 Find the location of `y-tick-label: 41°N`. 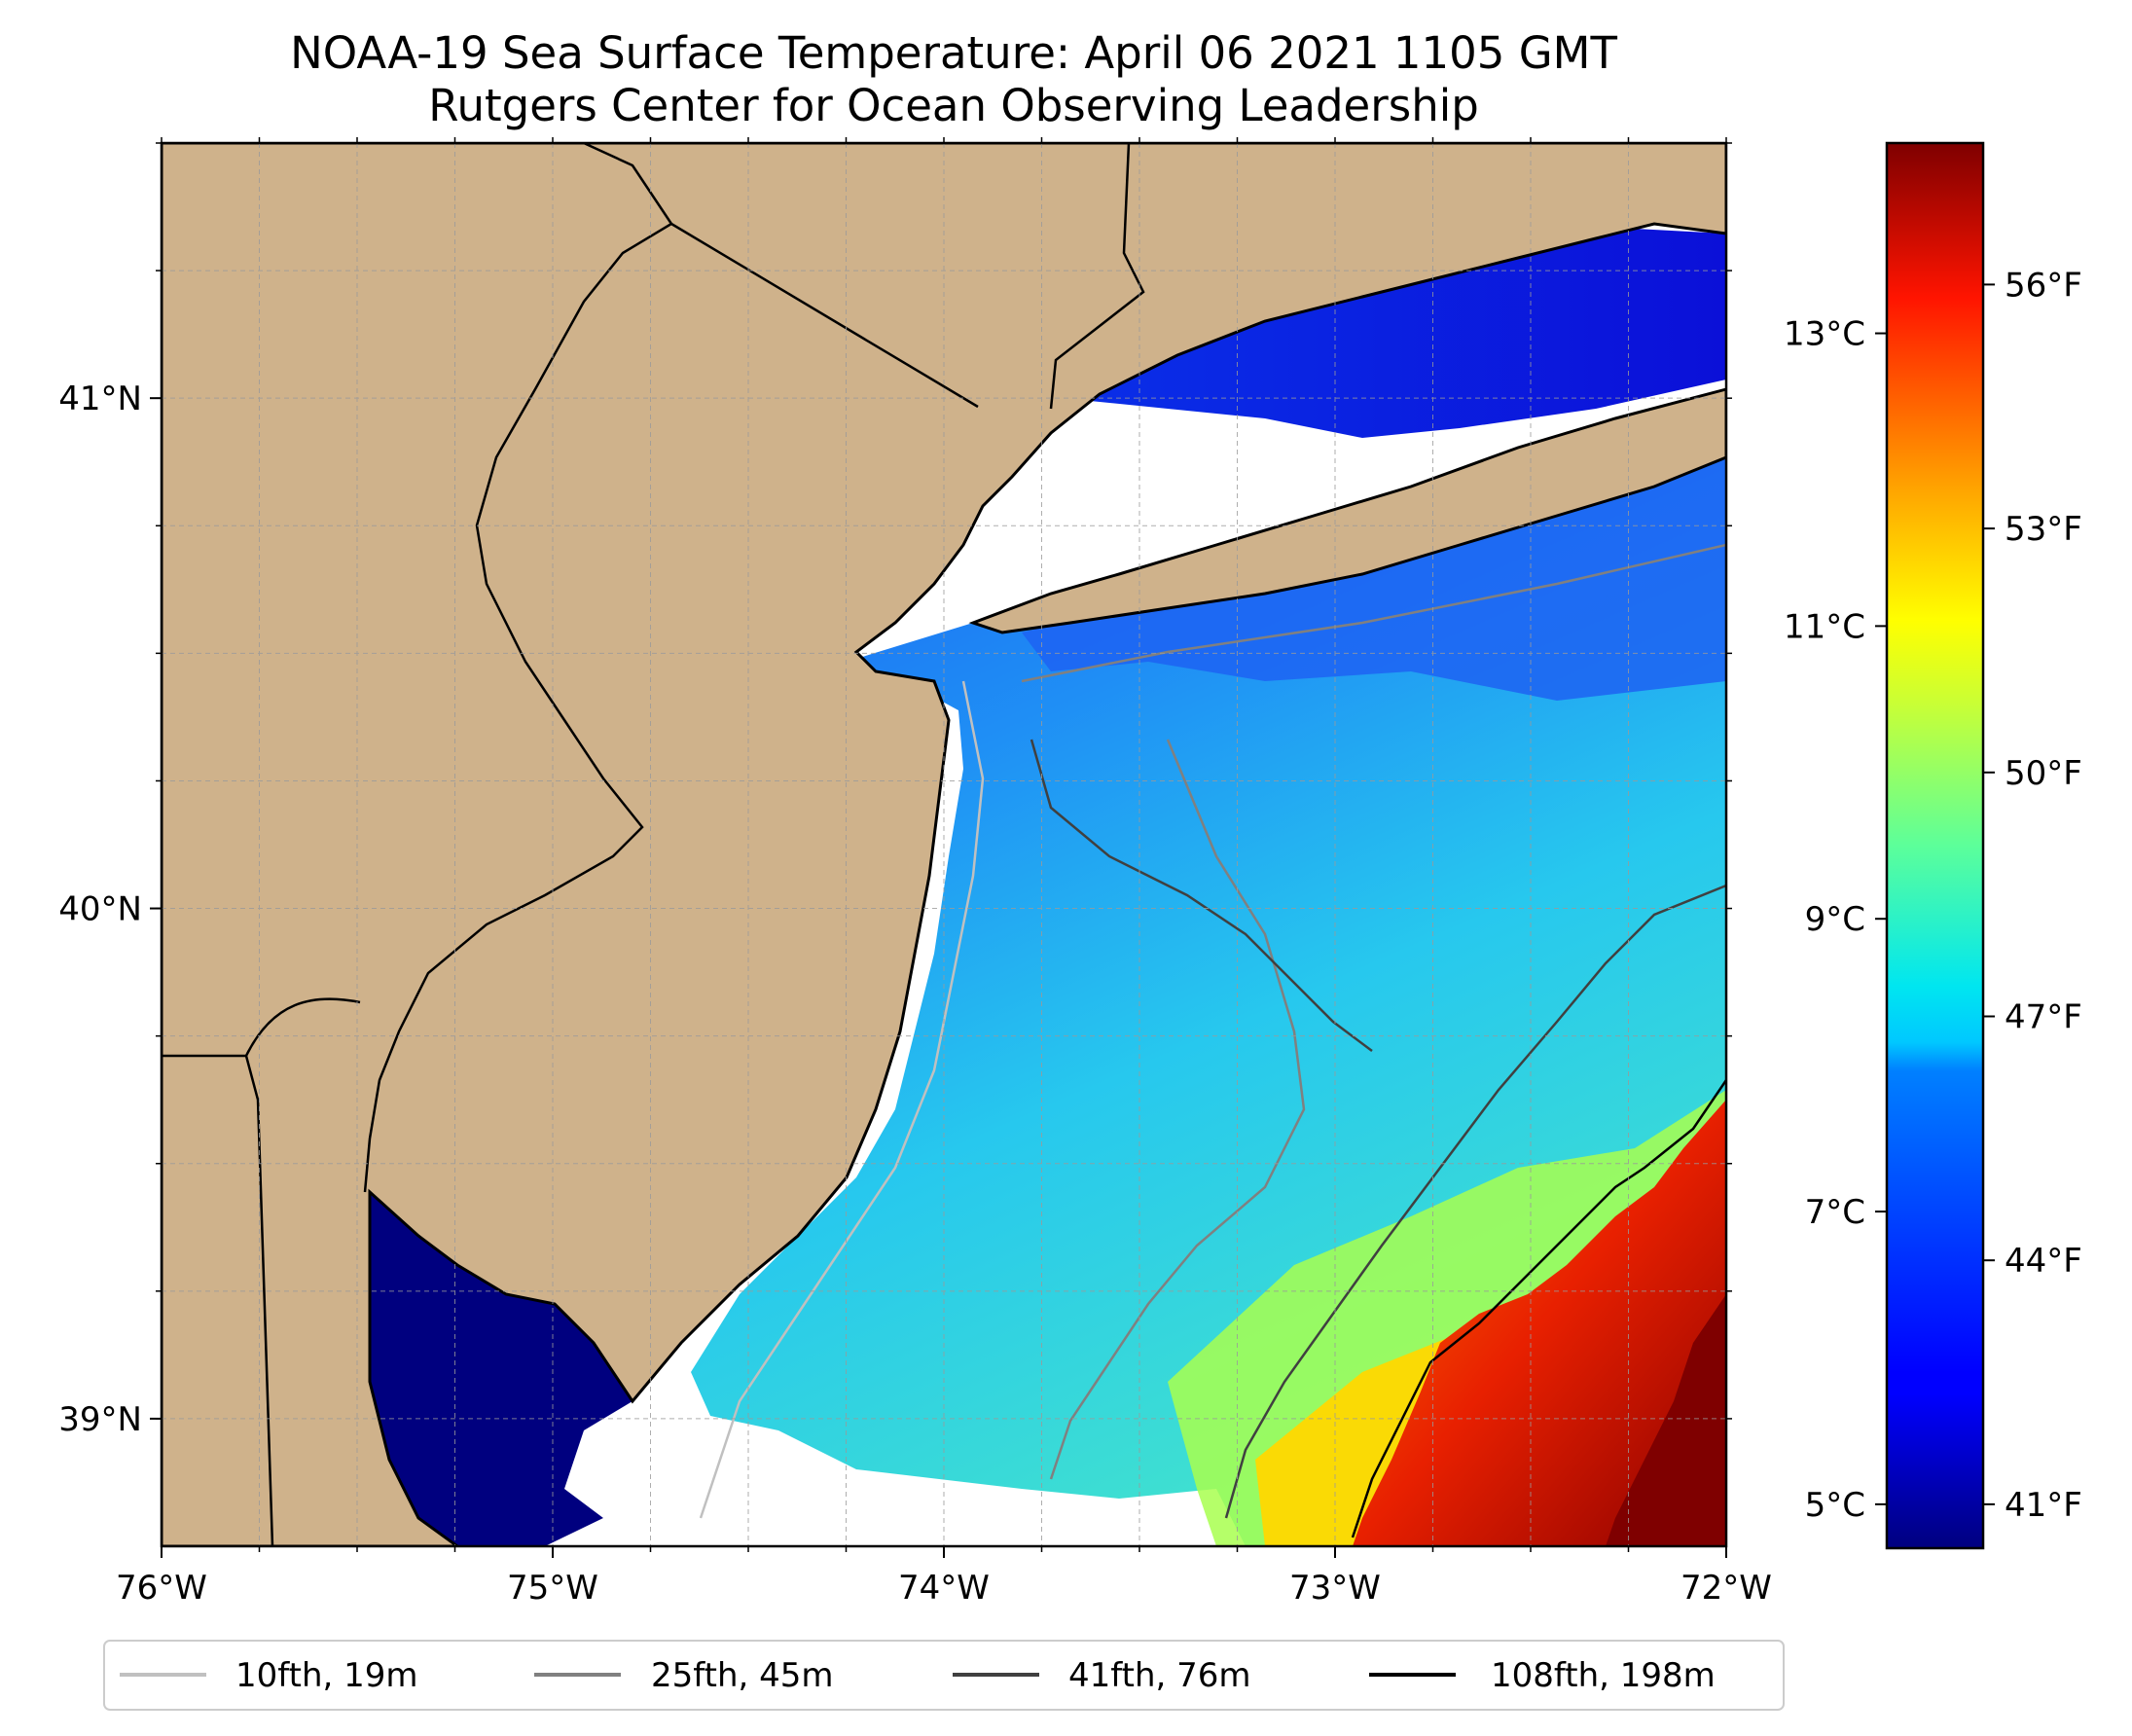

y-tick-label: 41°N is located at coordinates (100, 399).